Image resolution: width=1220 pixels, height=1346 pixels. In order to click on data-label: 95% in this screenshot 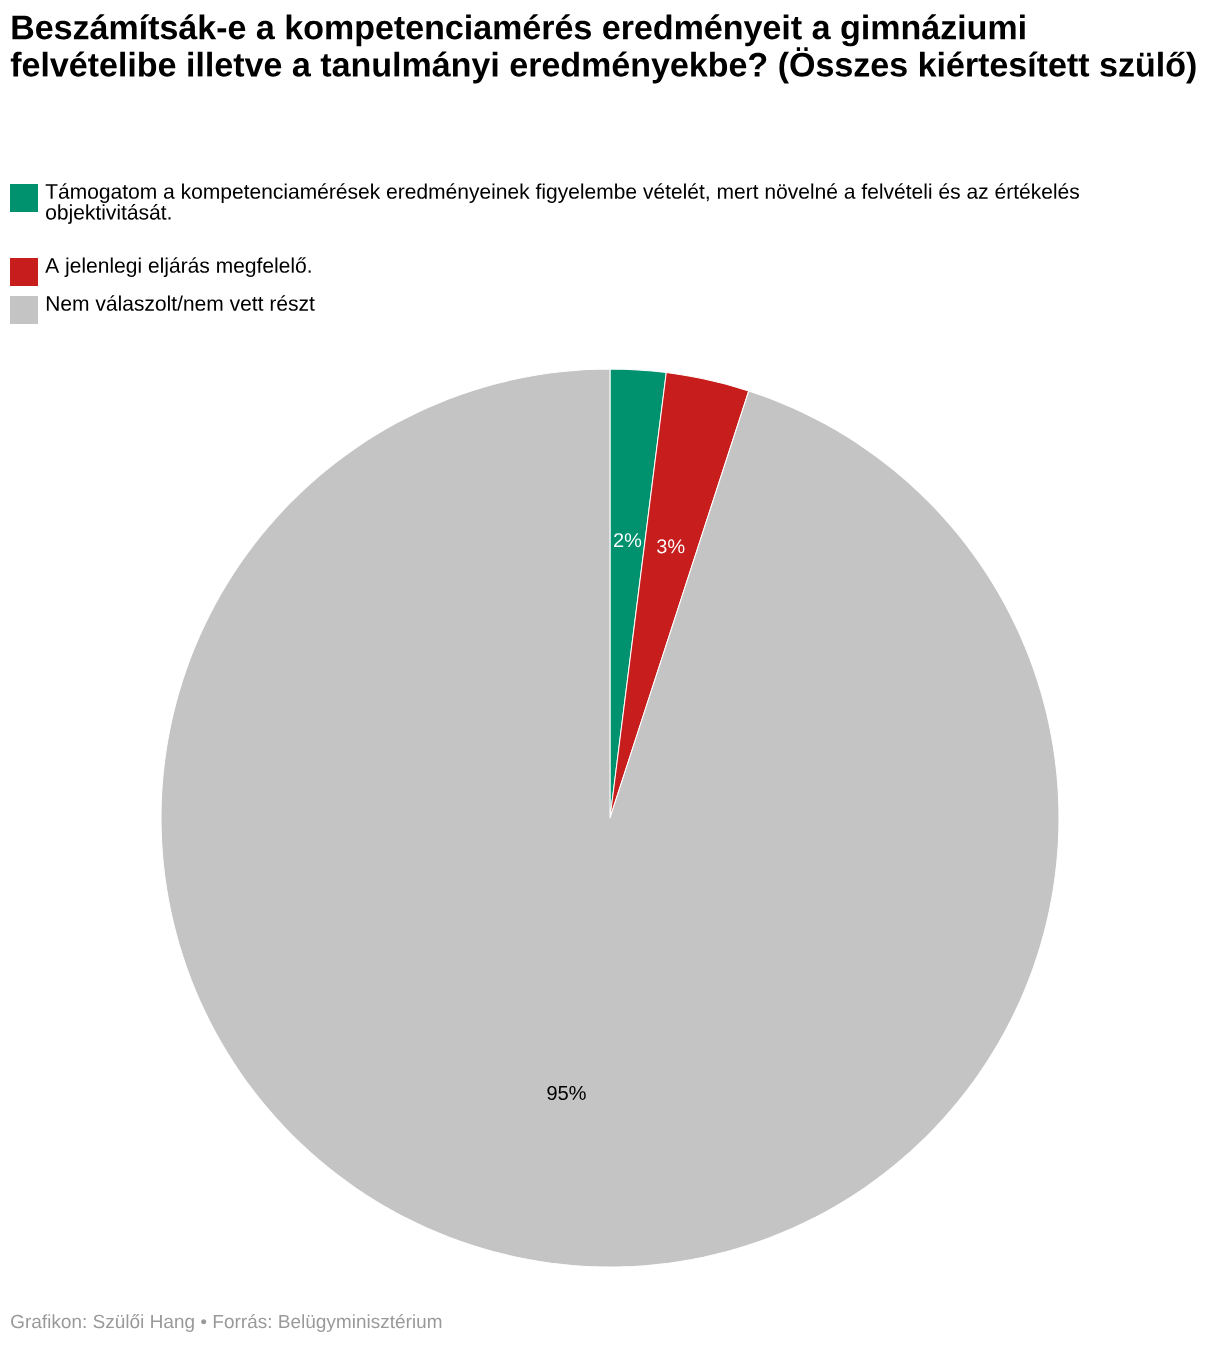, I will do `click(566, 1093)`.